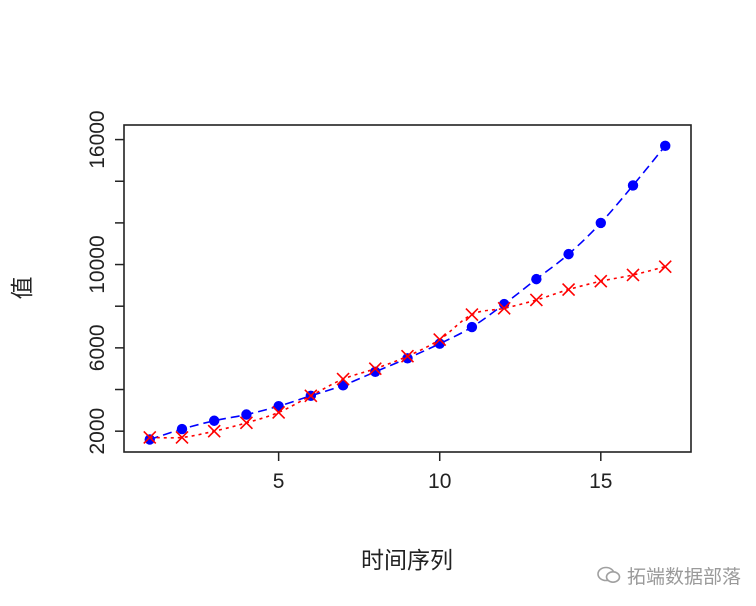  I want to click on y-tick-label: 6000, so click(97, 348).